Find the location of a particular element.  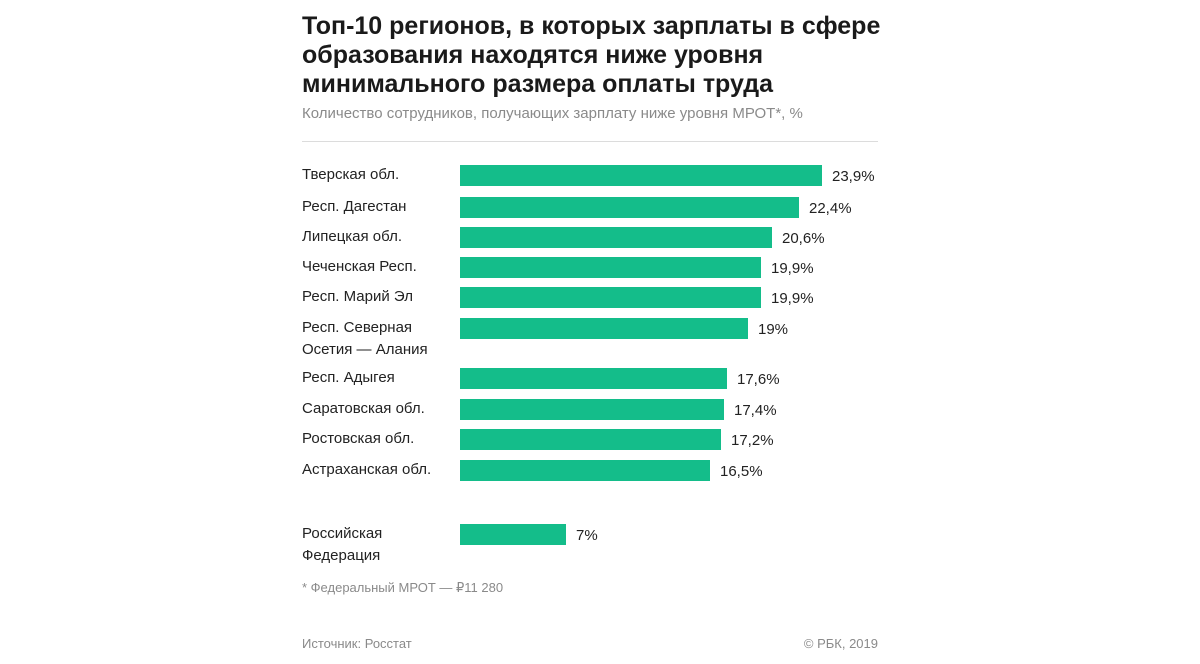

category-label: Чеченская Респ. is located at coordinates (359, 266).